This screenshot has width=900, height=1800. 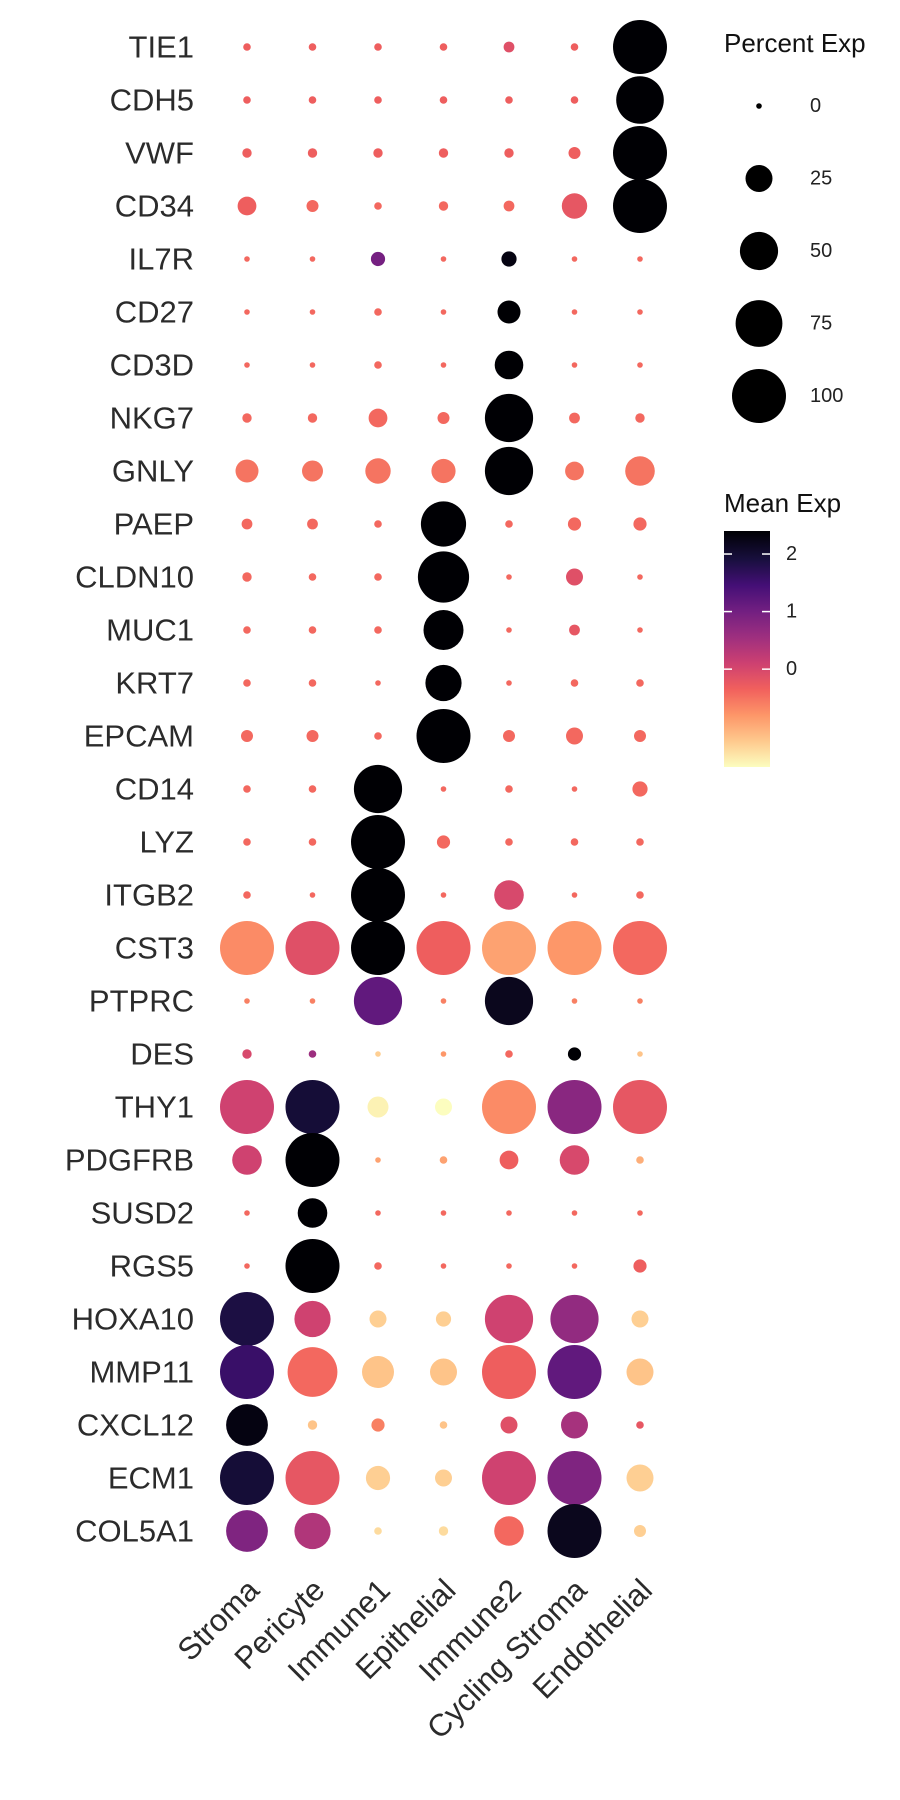 I want to click on size-legend-title: Percent Exp, so click(x=795, y=43).